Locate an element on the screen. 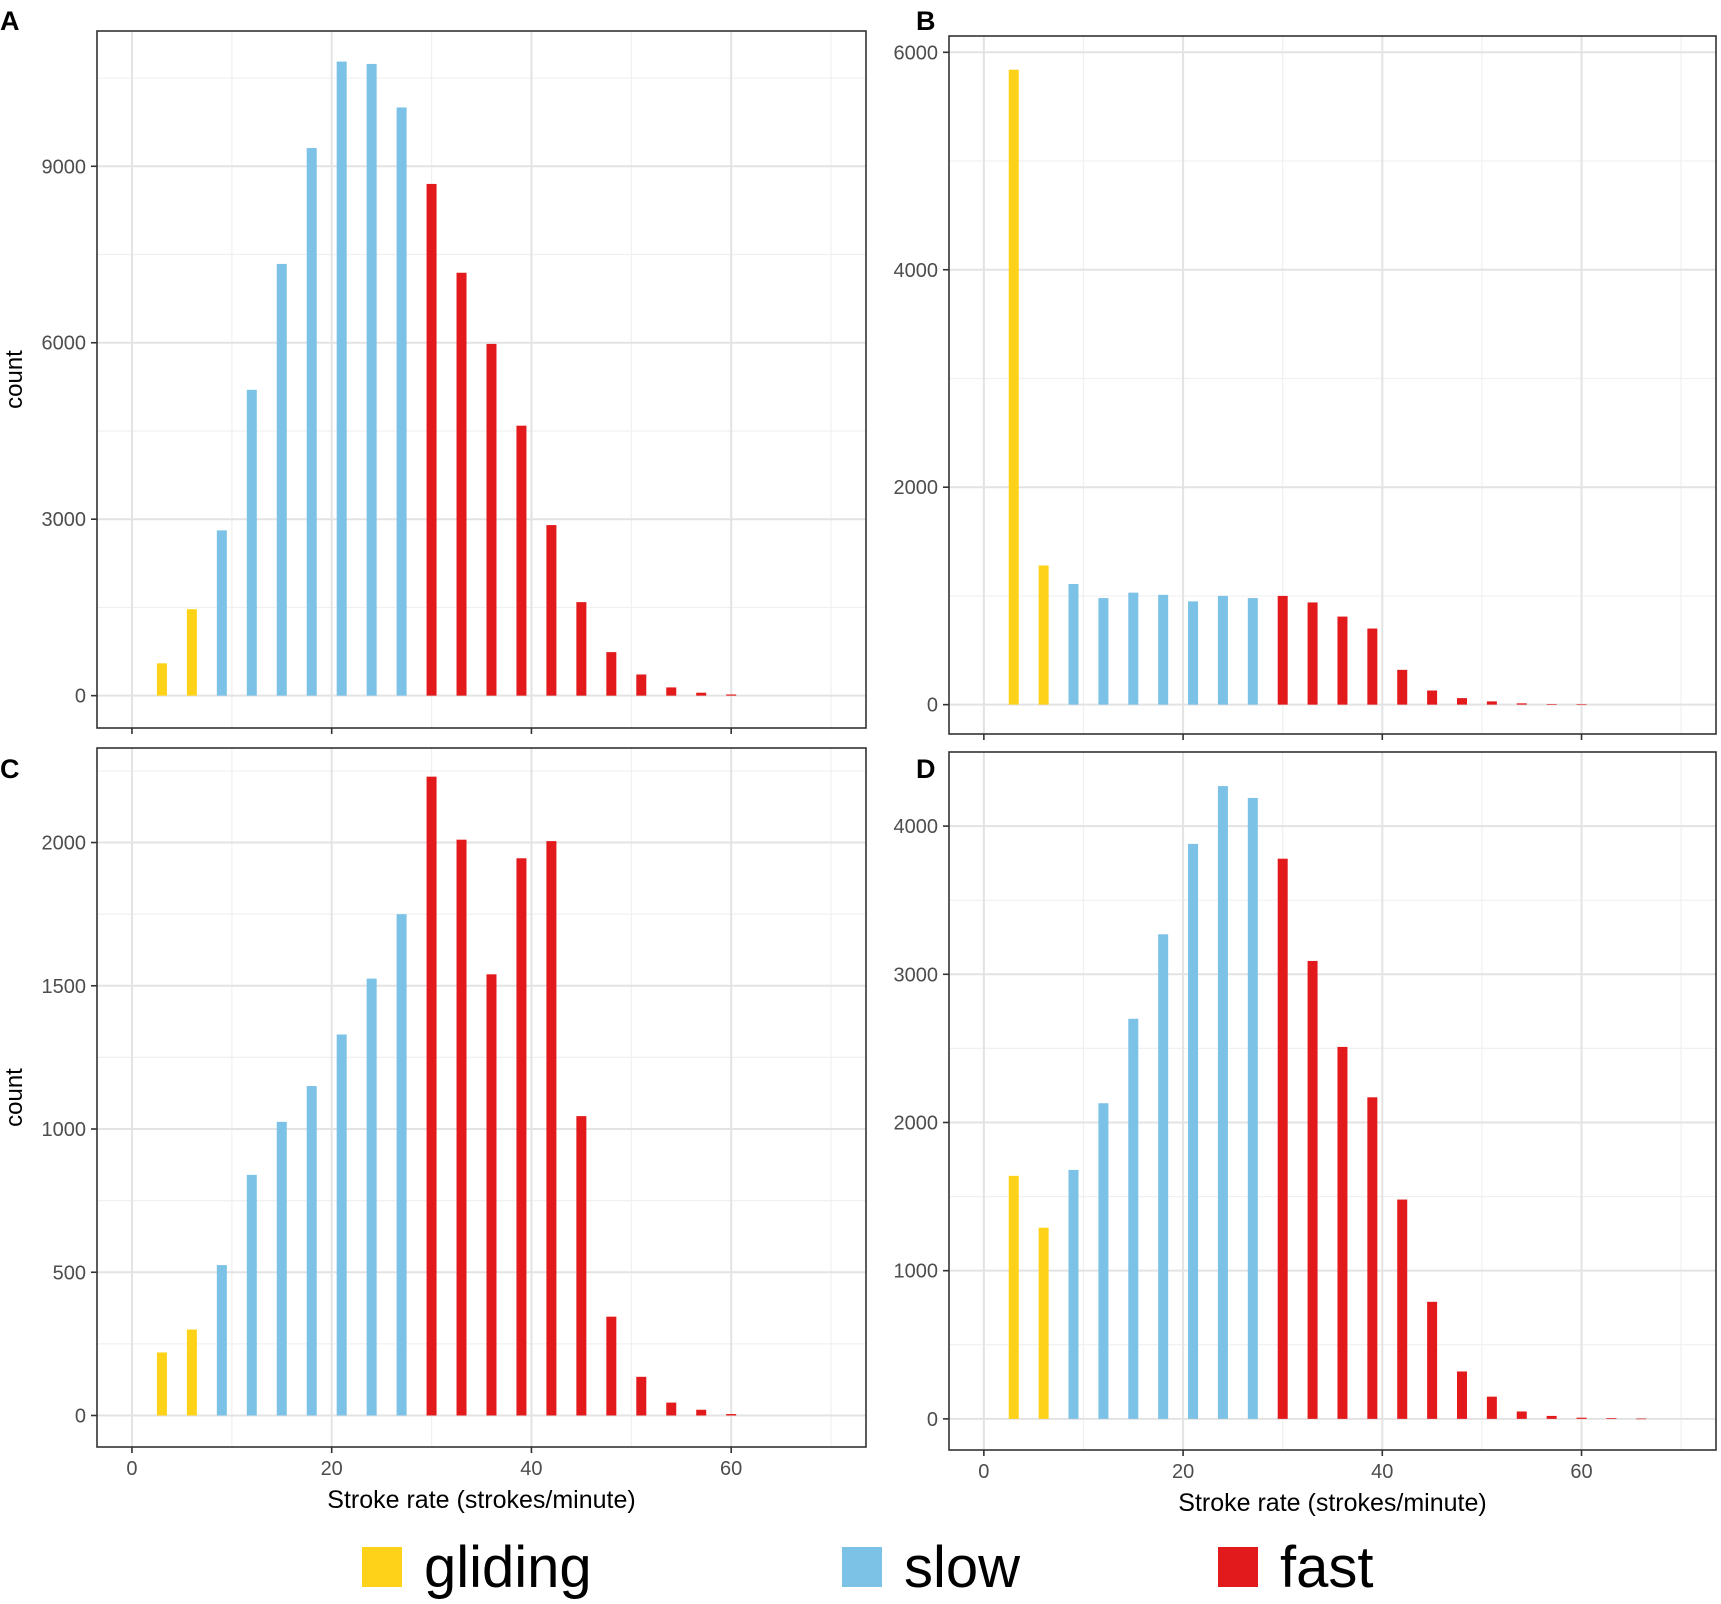 The height and width of the screenshot is (1604, 1721). panel-label-d: D is located at coordinates (926, 769).